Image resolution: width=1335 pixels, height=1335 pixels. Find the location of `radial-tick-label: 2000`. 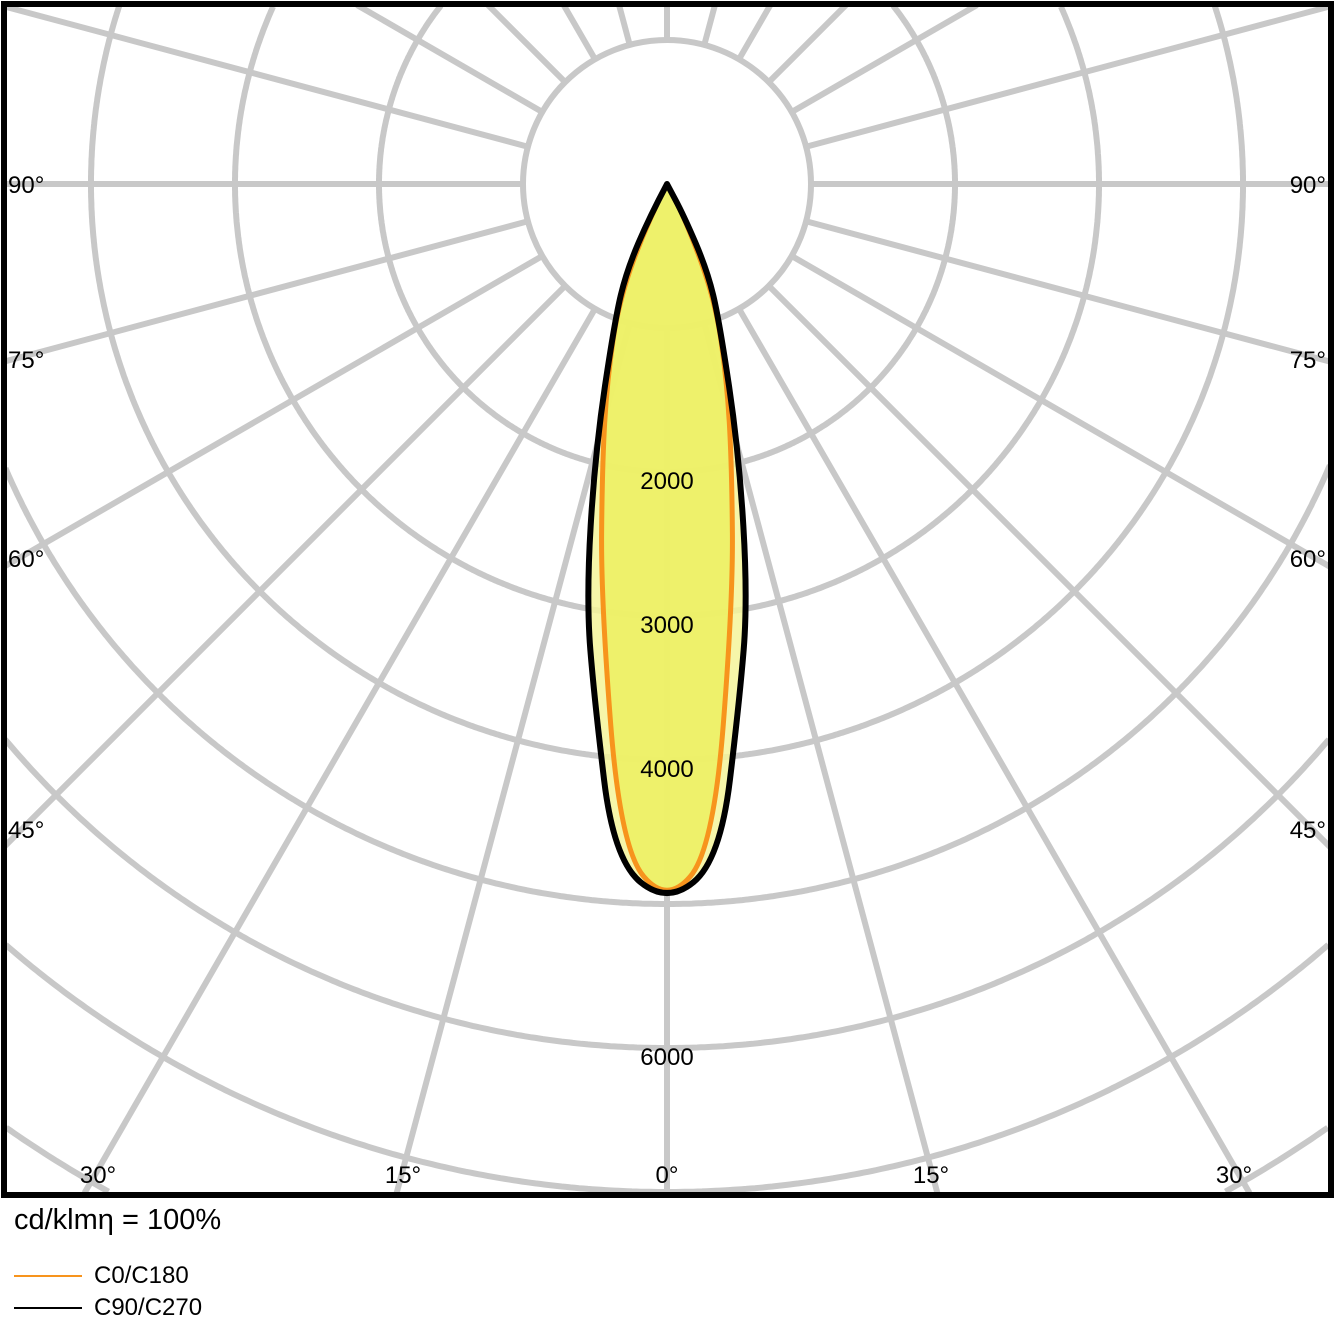

radial-tick-label: 2000 is located at coordinates (666, 481).